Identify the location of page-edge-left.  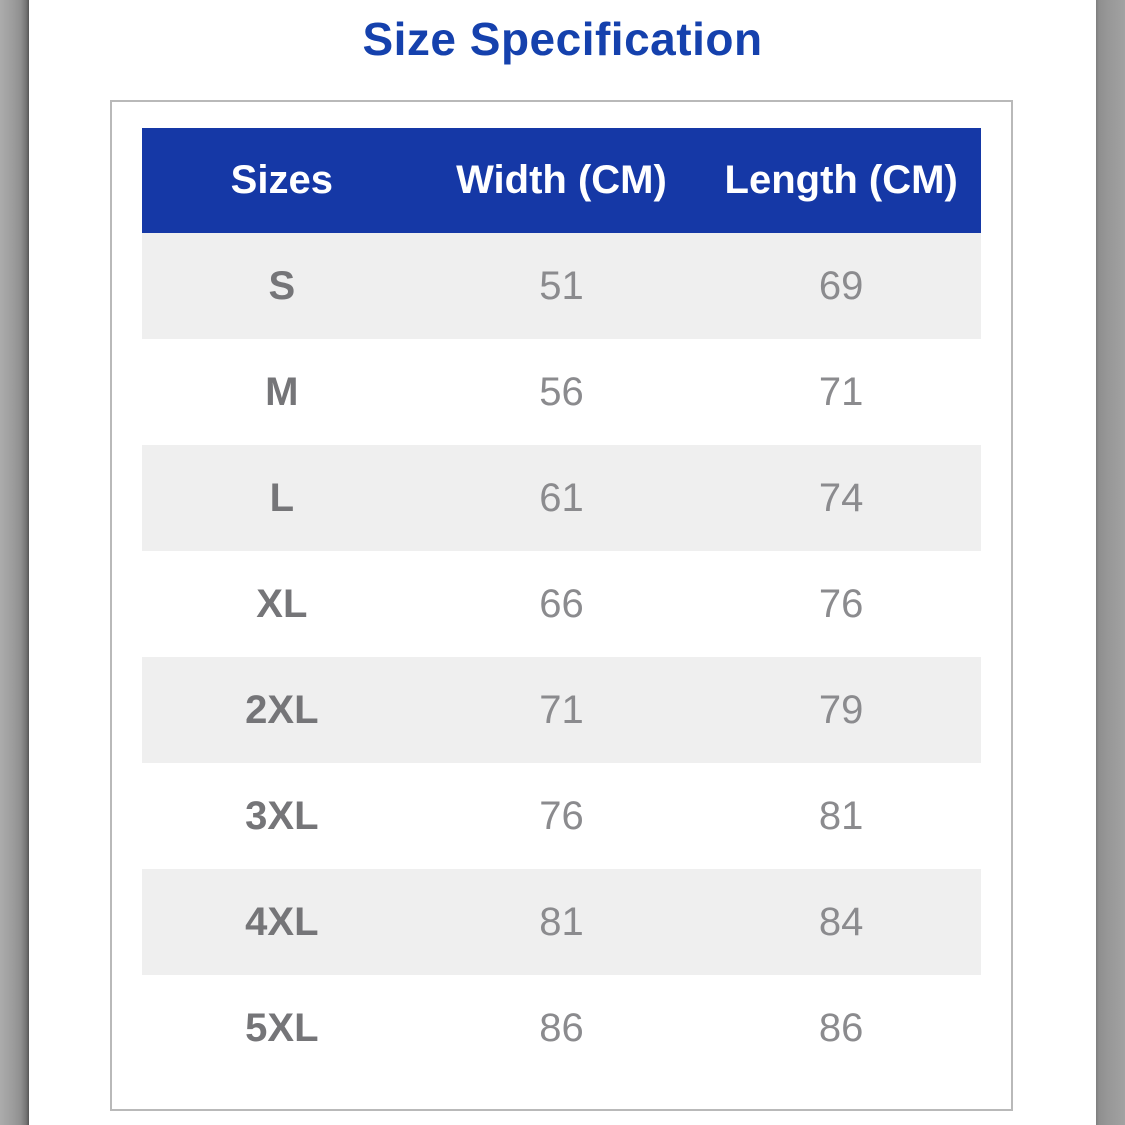
(14, 562).